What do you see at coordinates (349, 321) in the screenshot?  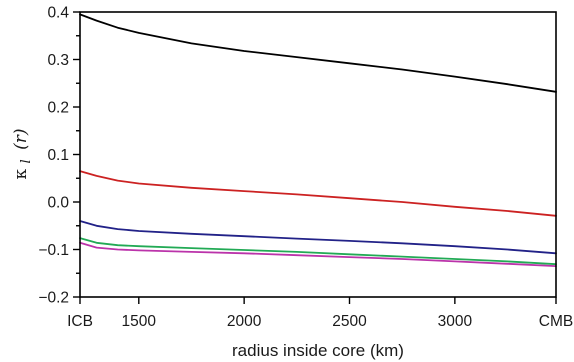 I see `x-tick-label: 2500` at bounding box center [349, 321].